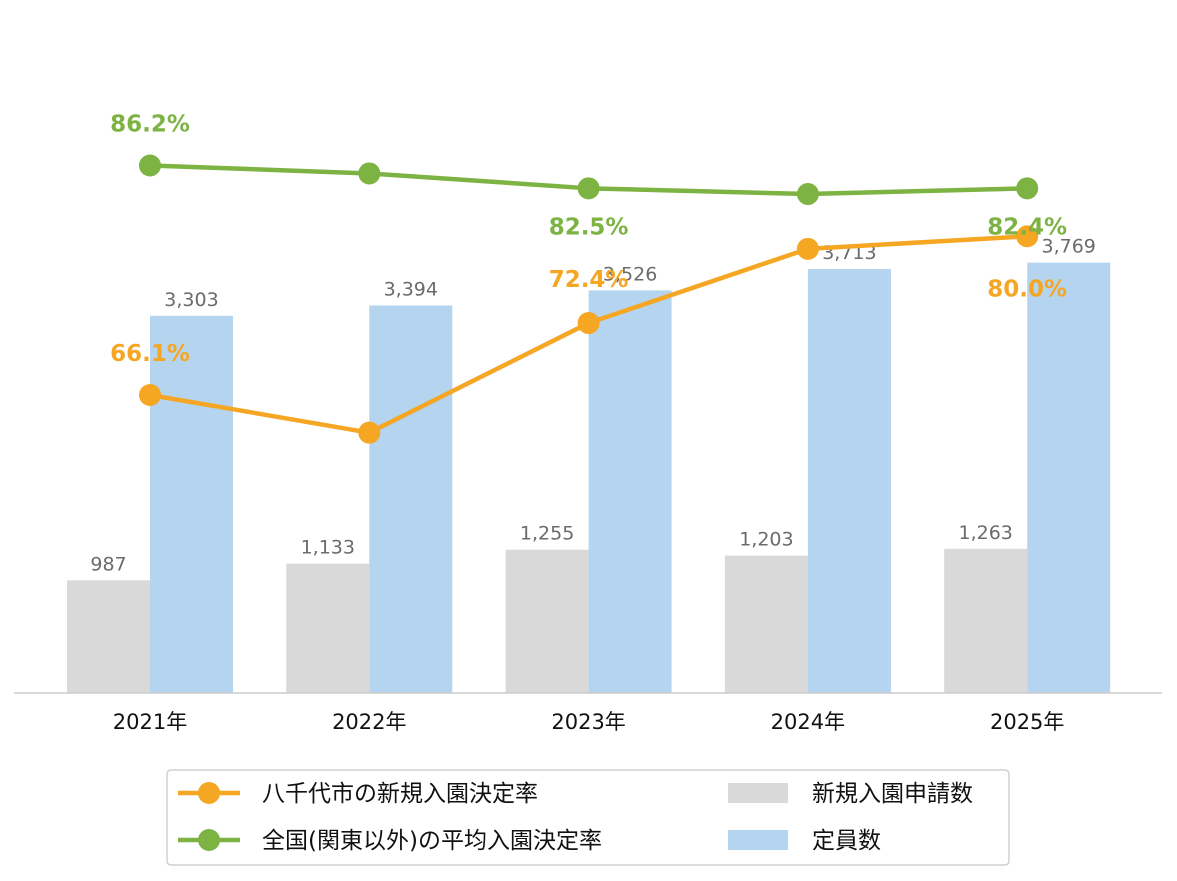  Describe the element at coordinates (1027, 289) in the screenshot. I see `line-value-label: 80.0%` at that location.